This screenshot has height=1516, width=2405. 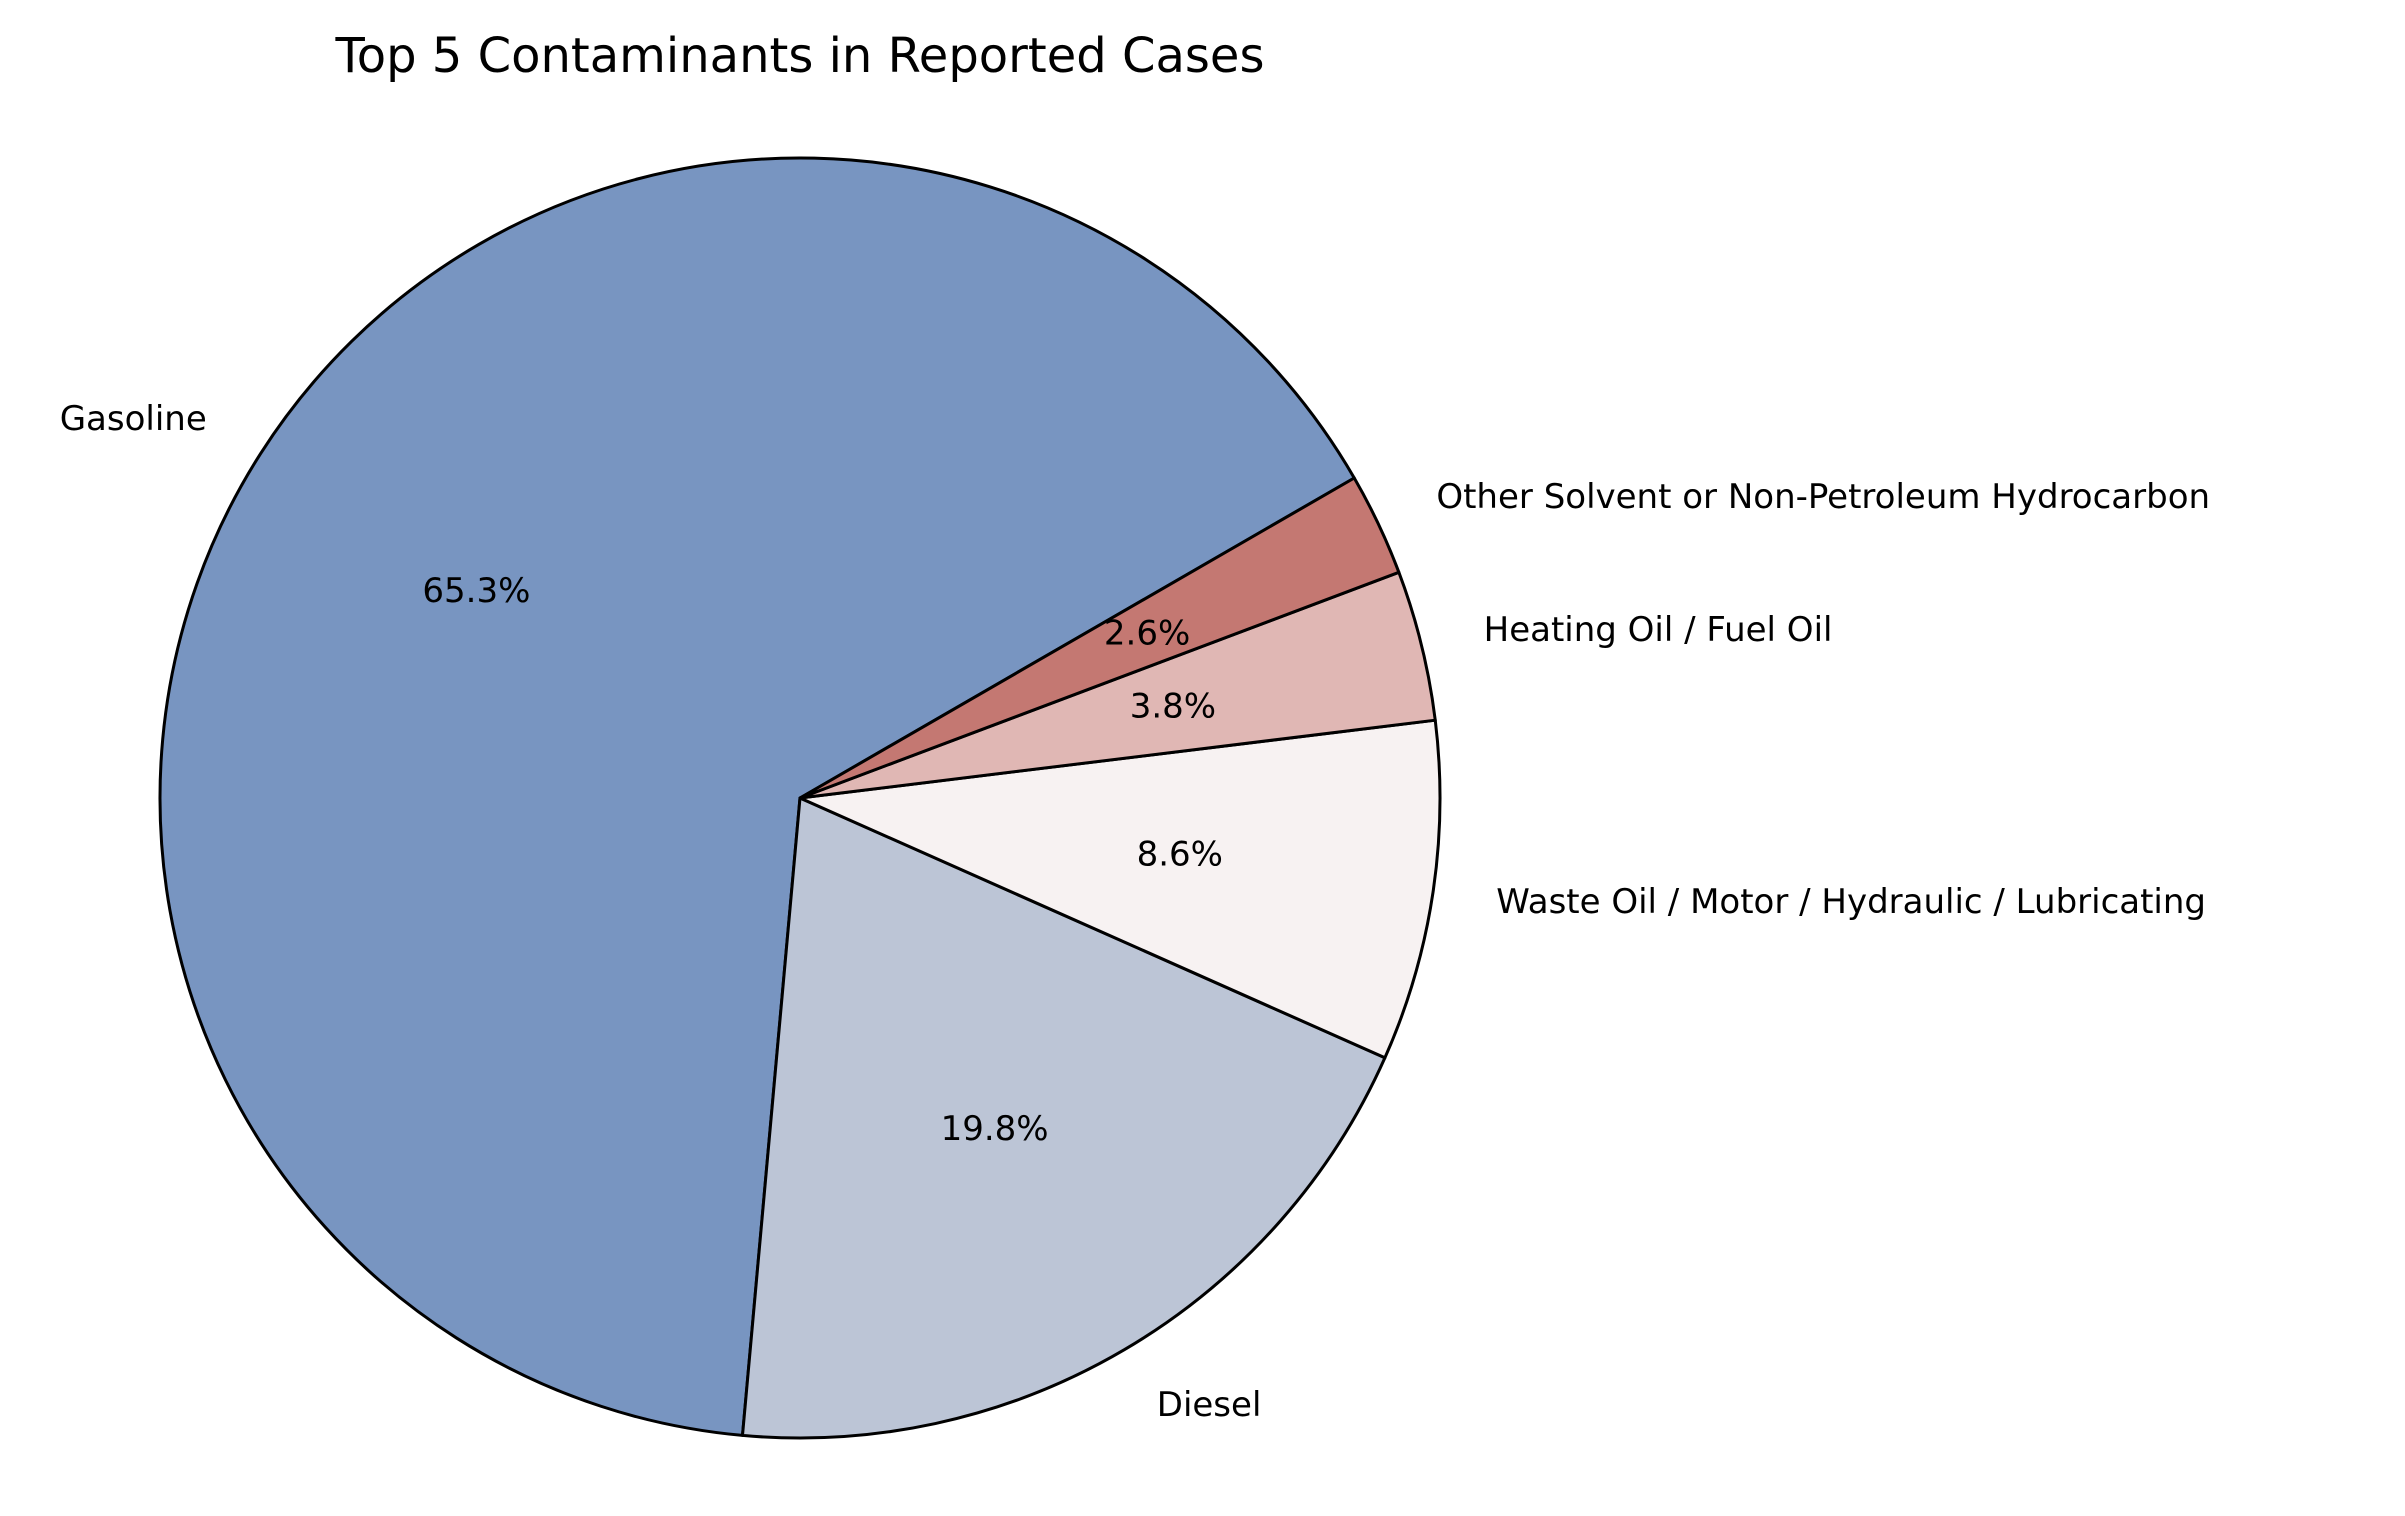 I want to click on pct-label-heating-oil-fuel-oil: 3.8%, so click(x=1173, y=706).